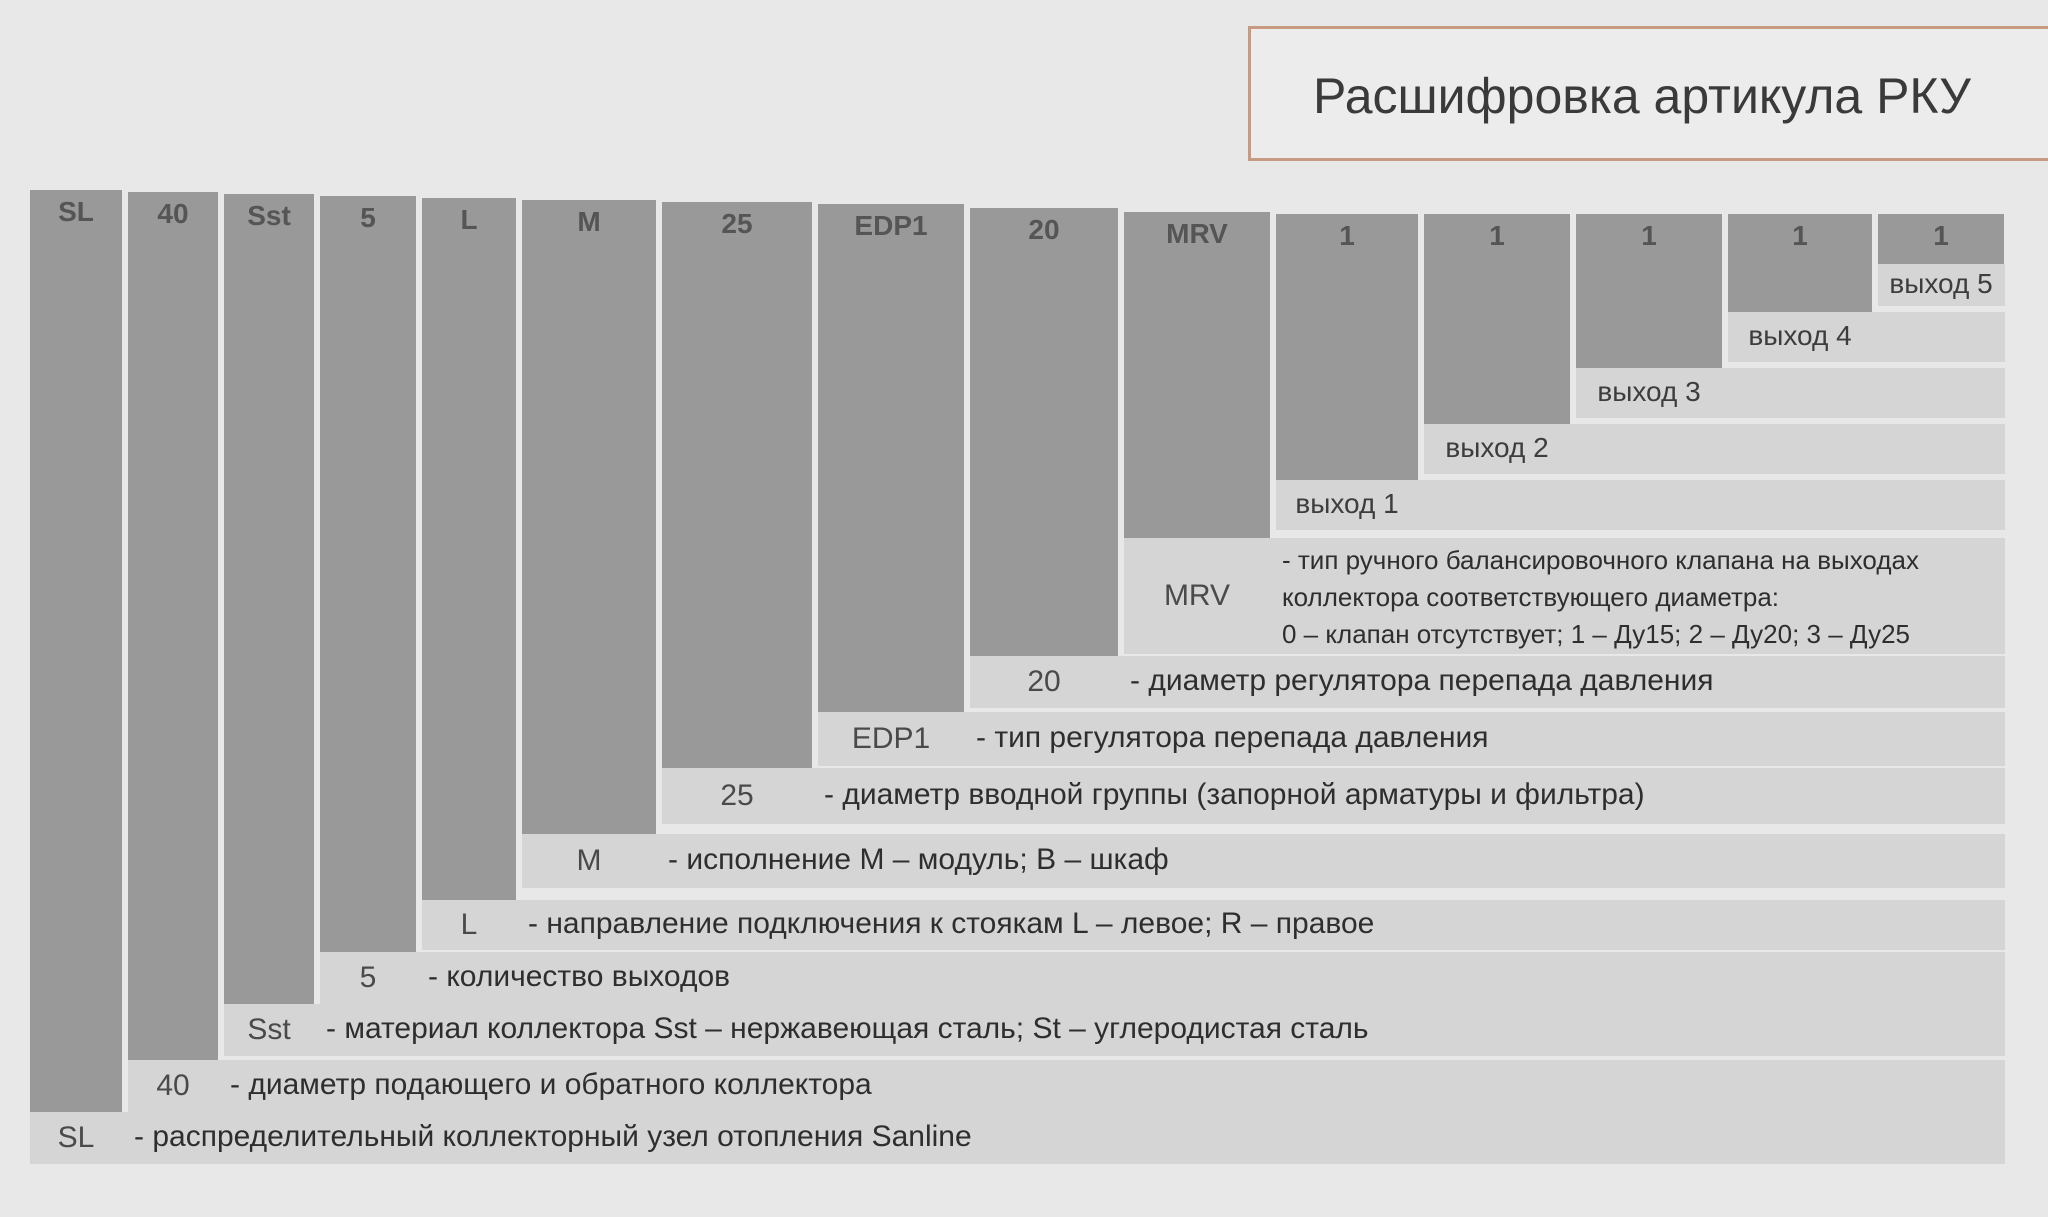 The image size is (2048, 1217). I want to click on outlet-label: выход 1, so click(1347, 503).